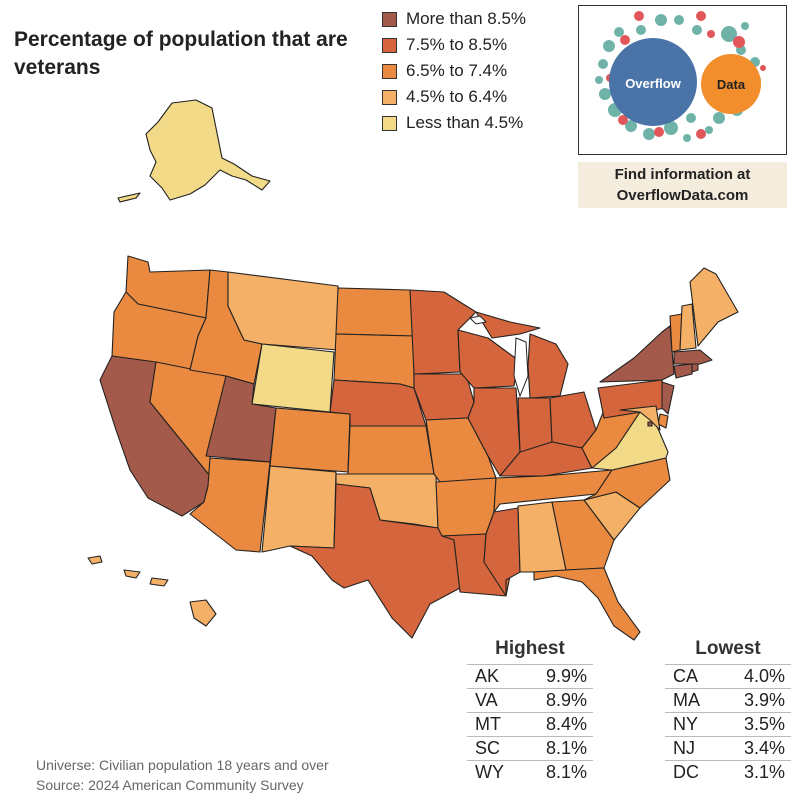 The height and width of the screenshot is (800, 800). Describe the element at coordinates (640, 418) in the screenshot. I see `state-md` at that location.